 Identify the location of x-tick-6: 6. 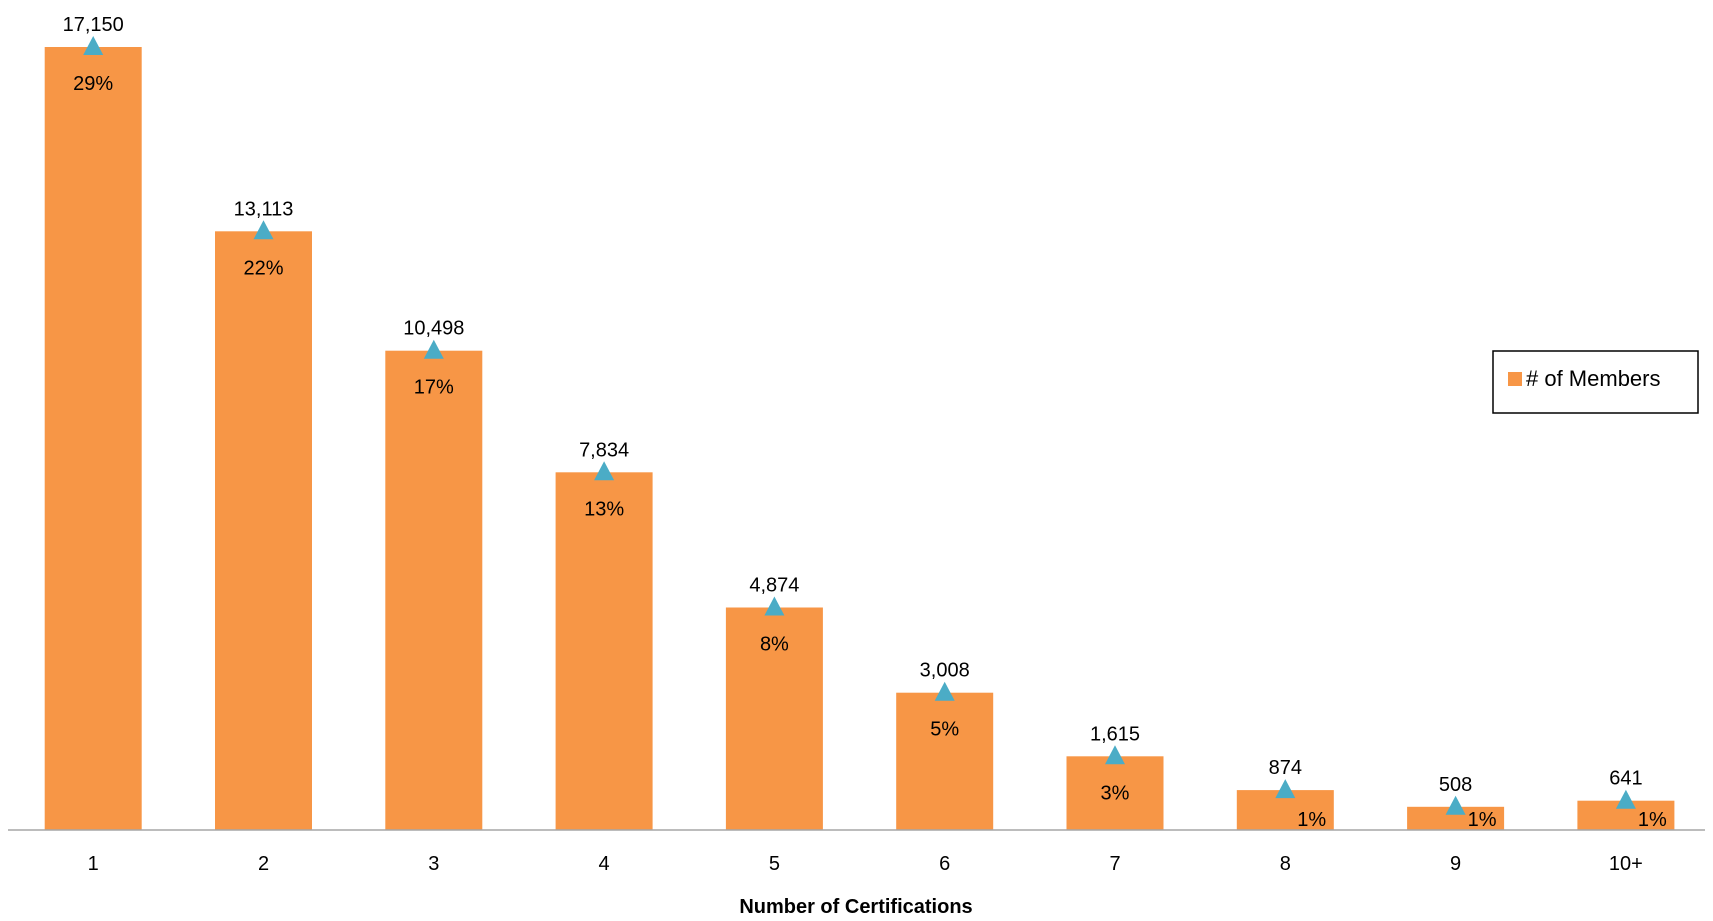
(944, 864).